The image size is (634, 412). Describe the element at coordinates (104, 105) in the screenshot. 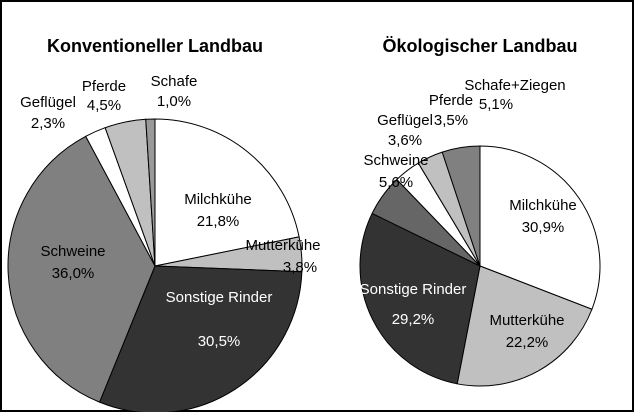

I see `value-label: 4,5%` at that location.